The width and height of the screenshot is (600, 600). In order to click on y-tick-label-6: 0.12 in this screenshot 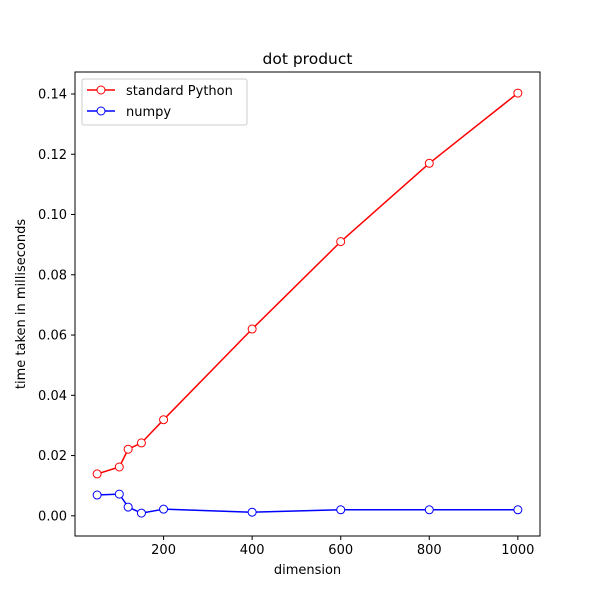, I will do `click(52, 155)`.